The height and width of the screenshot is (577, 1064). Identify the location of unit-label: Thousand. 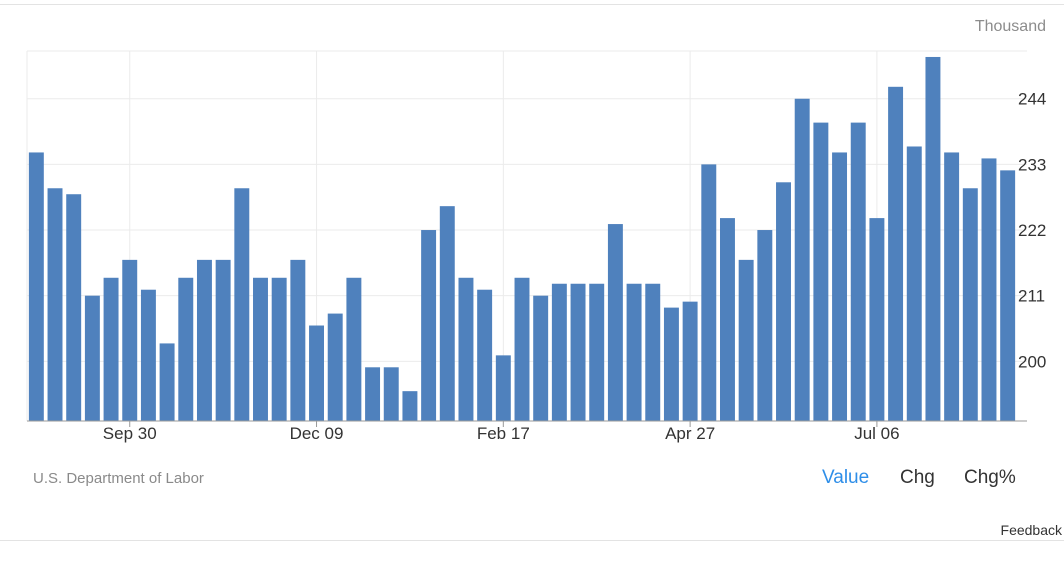
(1010, 26).